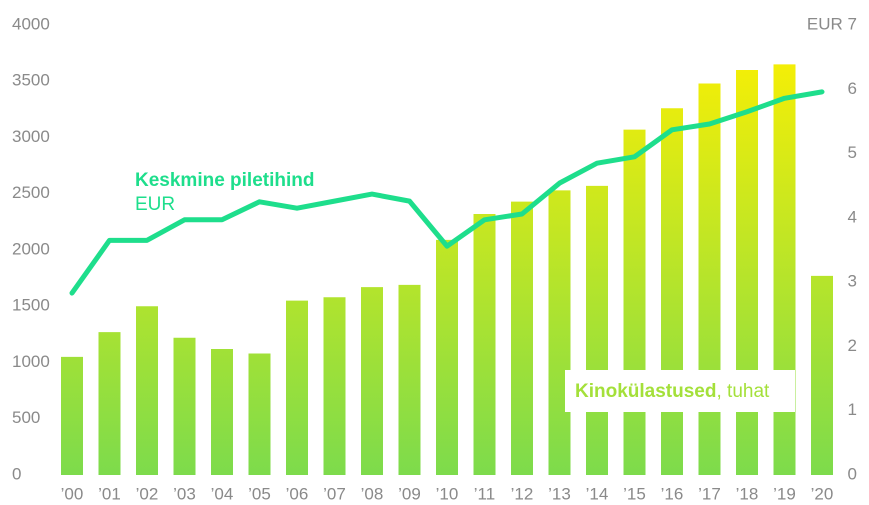  I want to click on annotation: EUR, so click(155, 204).